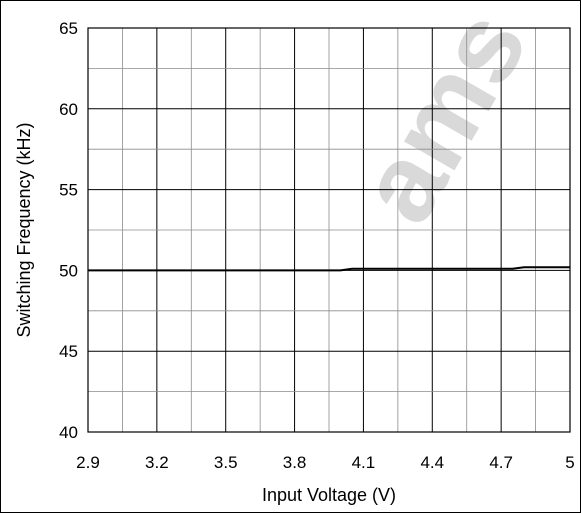 Image resolution: width=581 pixels, height=513 pixels. Describe the element at coordinates (364, 462) in the screenshot. I see `x-tick-label: 4.1` at that location.